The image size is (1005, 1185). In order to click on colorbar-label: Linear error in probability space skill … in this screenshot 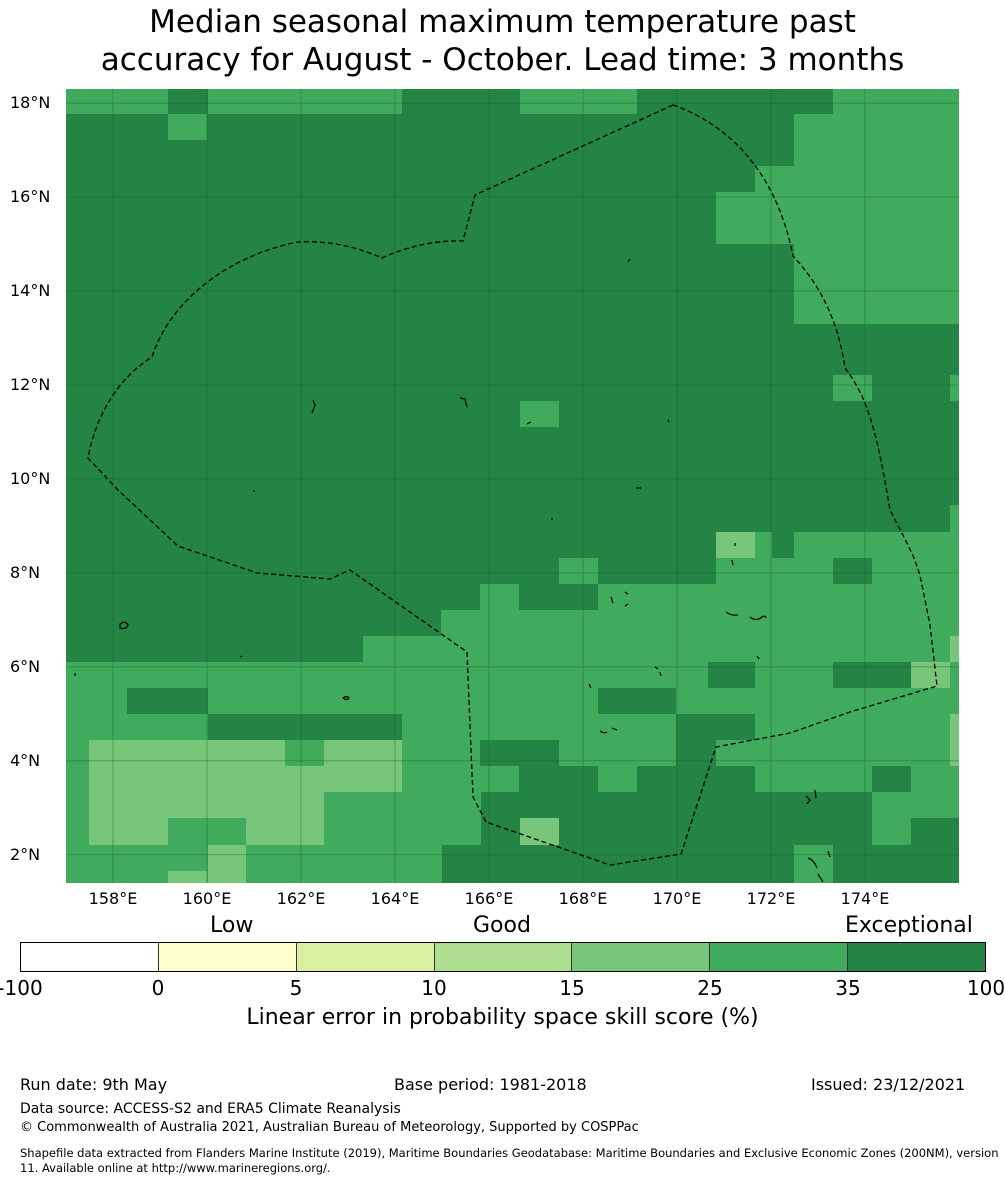, I will do `click(502, 1017)`.